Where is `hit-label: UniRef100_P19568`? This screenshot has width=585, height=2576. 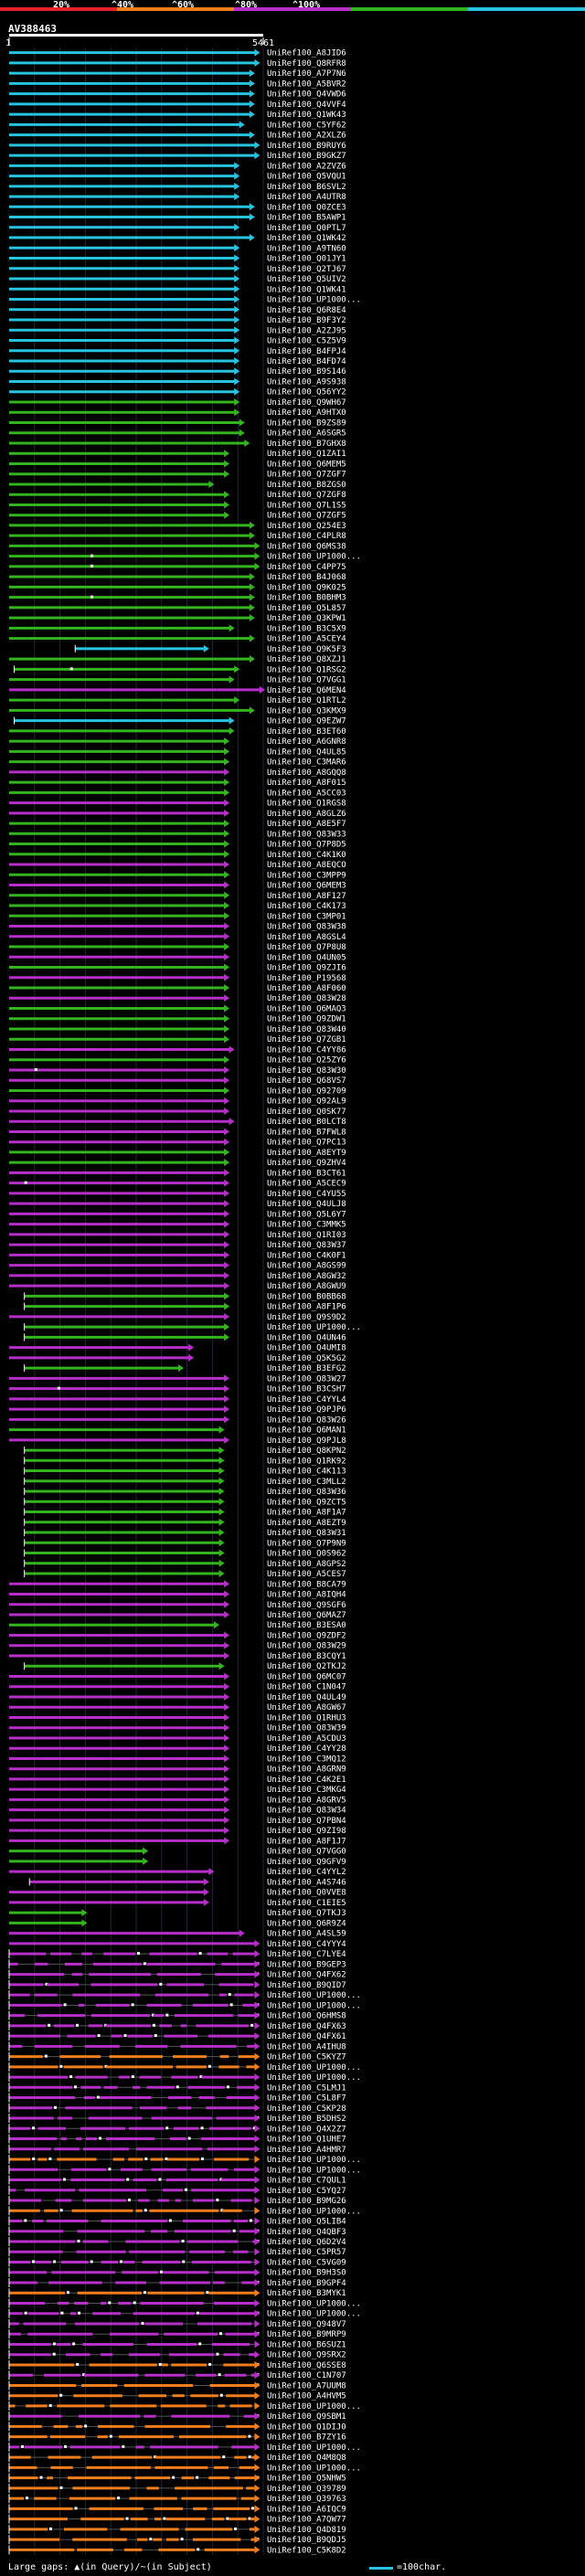 hit-label: UniRef100_P19568 is located at coordinates (307, 978).